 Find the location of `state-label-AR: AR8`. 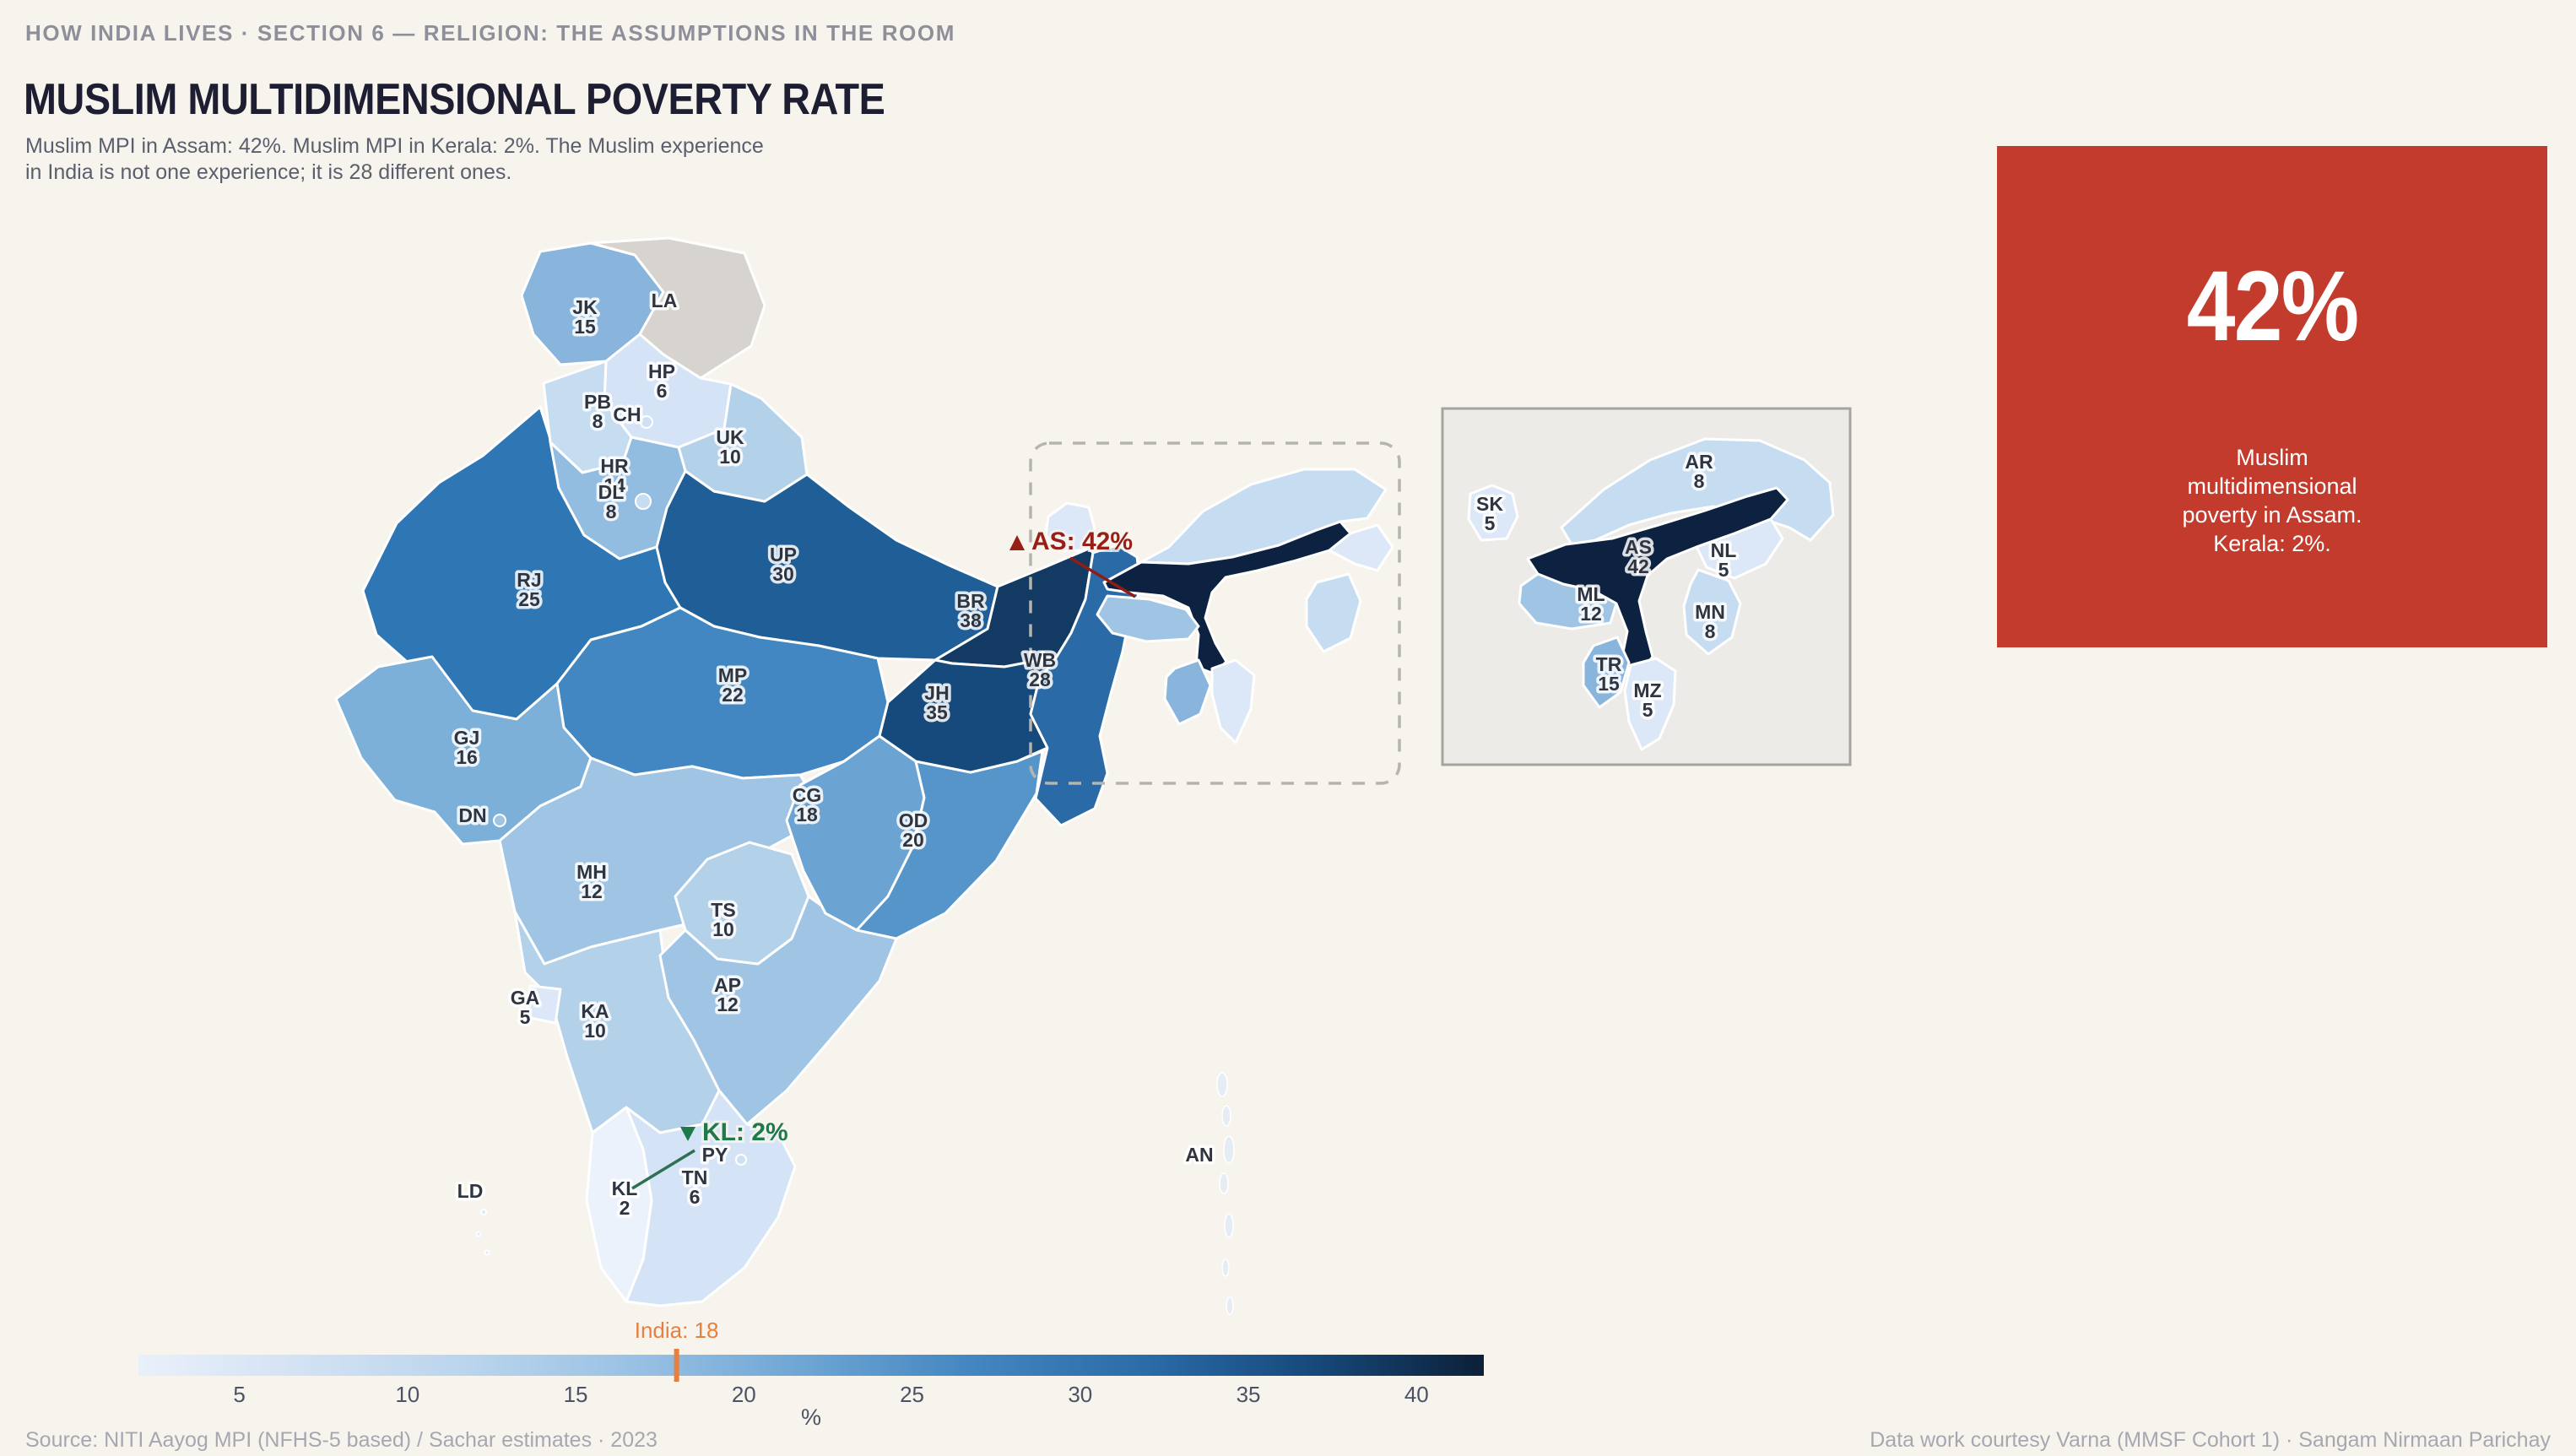

state-label-AR: AR8 is located at coordinates (1699, 471).